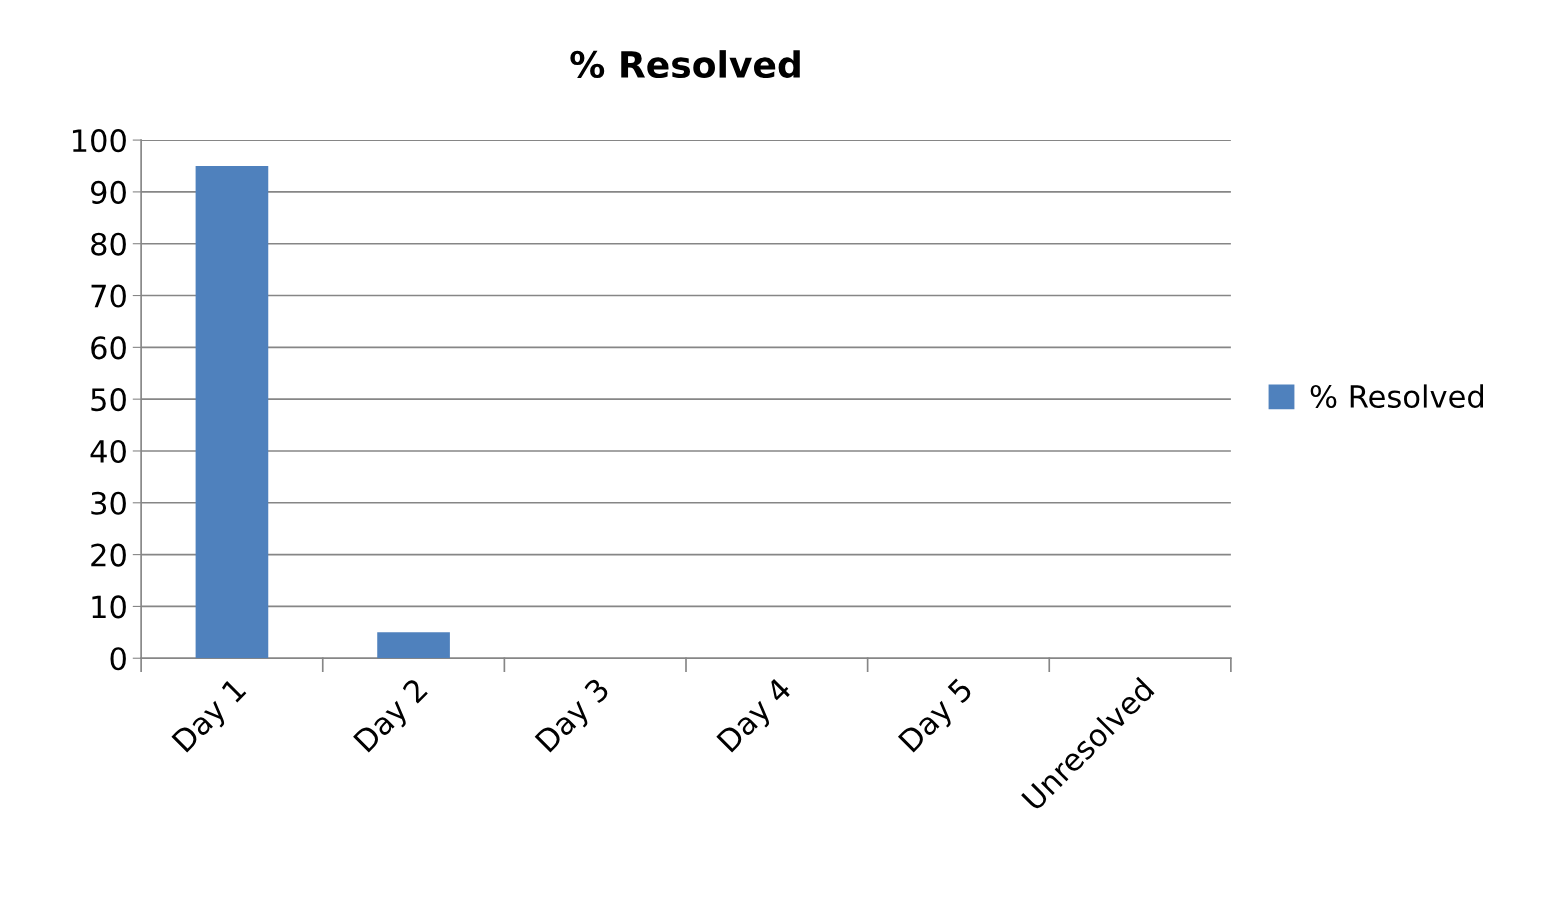 Image resolution: width=1568 pixels, height=898 pixels. What do you see at coordinates (108, 503) in the screenshot?
I see `y-tick-label: 30` at bounding box center [108, 503].